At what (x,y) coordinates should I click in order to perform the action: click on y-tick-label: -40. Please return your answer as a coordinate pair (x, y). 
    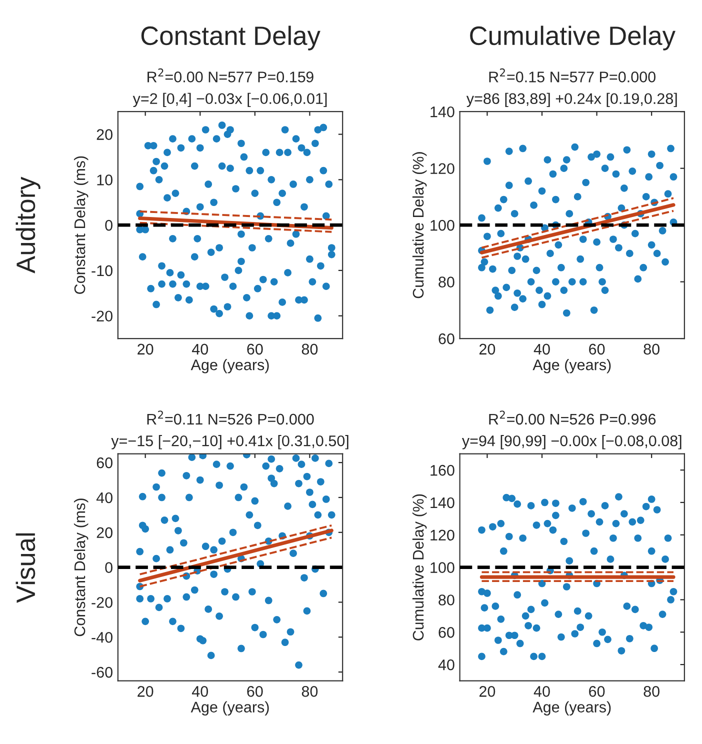
    Looking at the image, I should click on (102, 637).